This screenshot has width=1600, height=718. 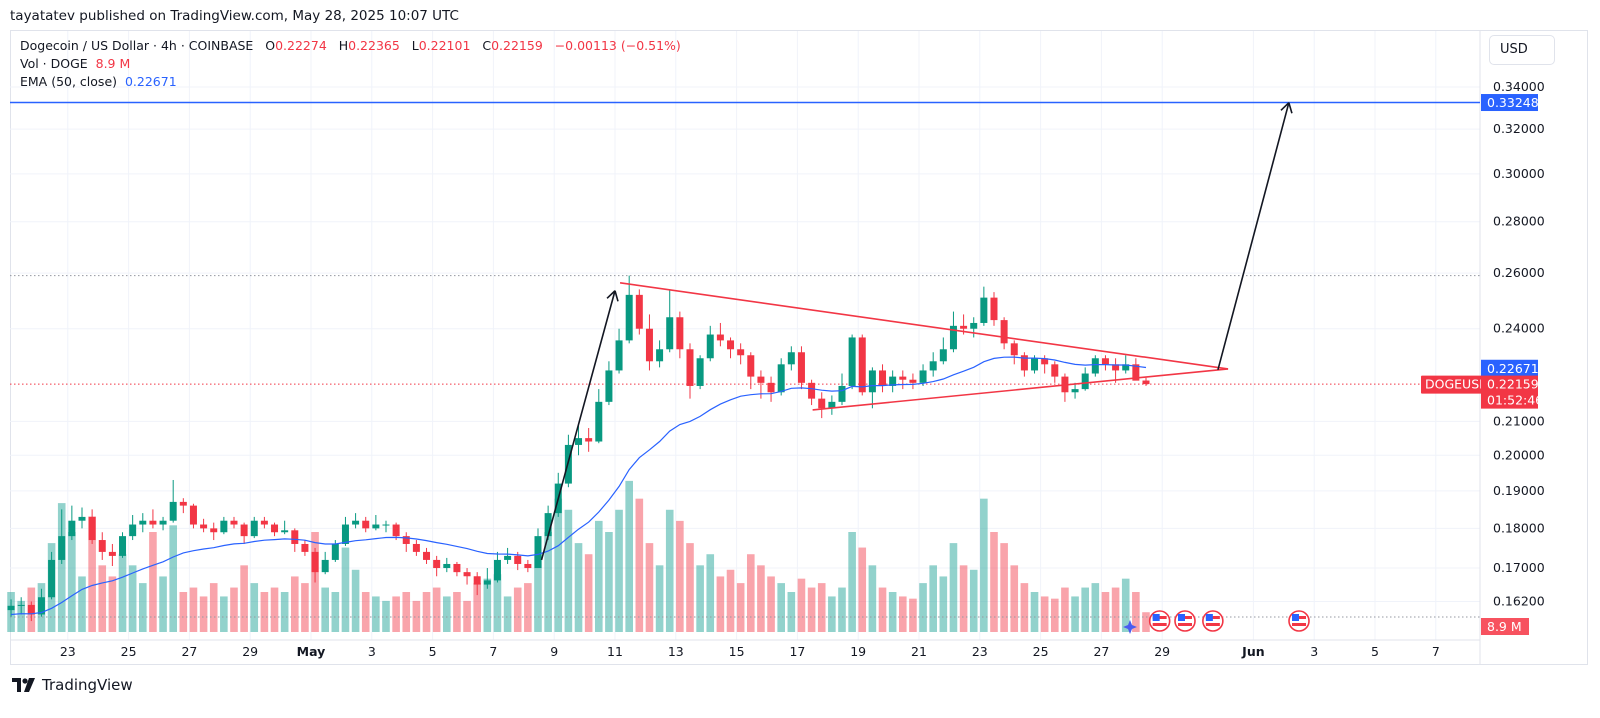 I want to click on time-tick-label: 23, so click(x=68, y=651).